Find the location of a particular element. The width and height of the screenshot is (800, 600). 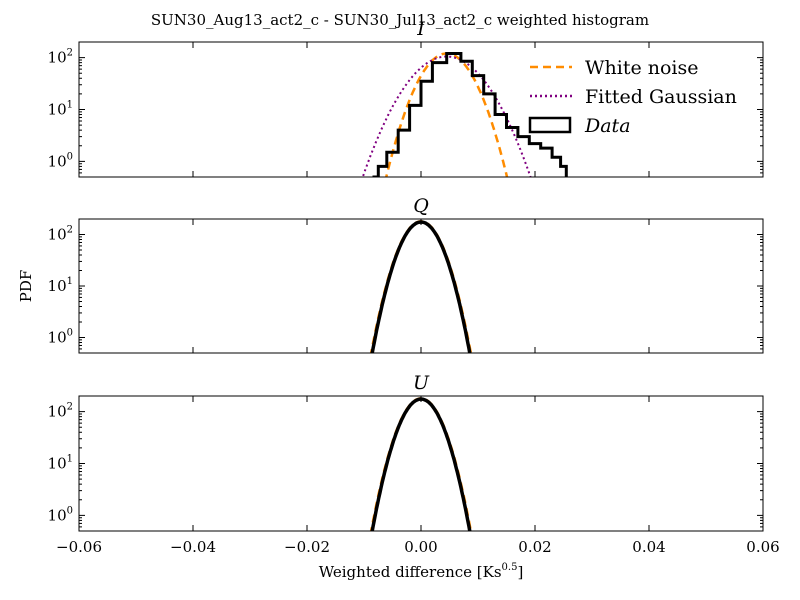

x-tick-label: 0.02 is located at coordinates (534, 547).